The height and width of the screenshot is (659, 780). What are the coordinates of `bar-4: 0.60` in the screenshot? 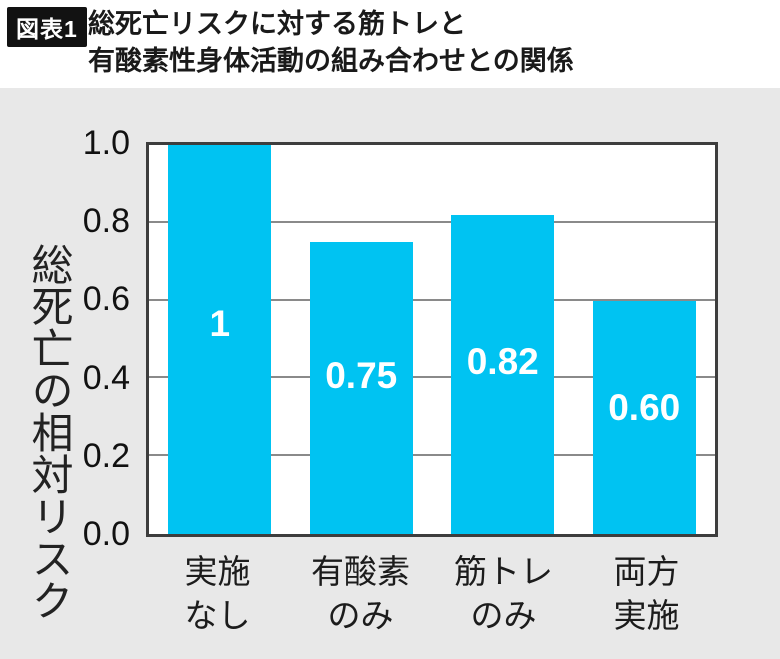 It's located at (644, 417).